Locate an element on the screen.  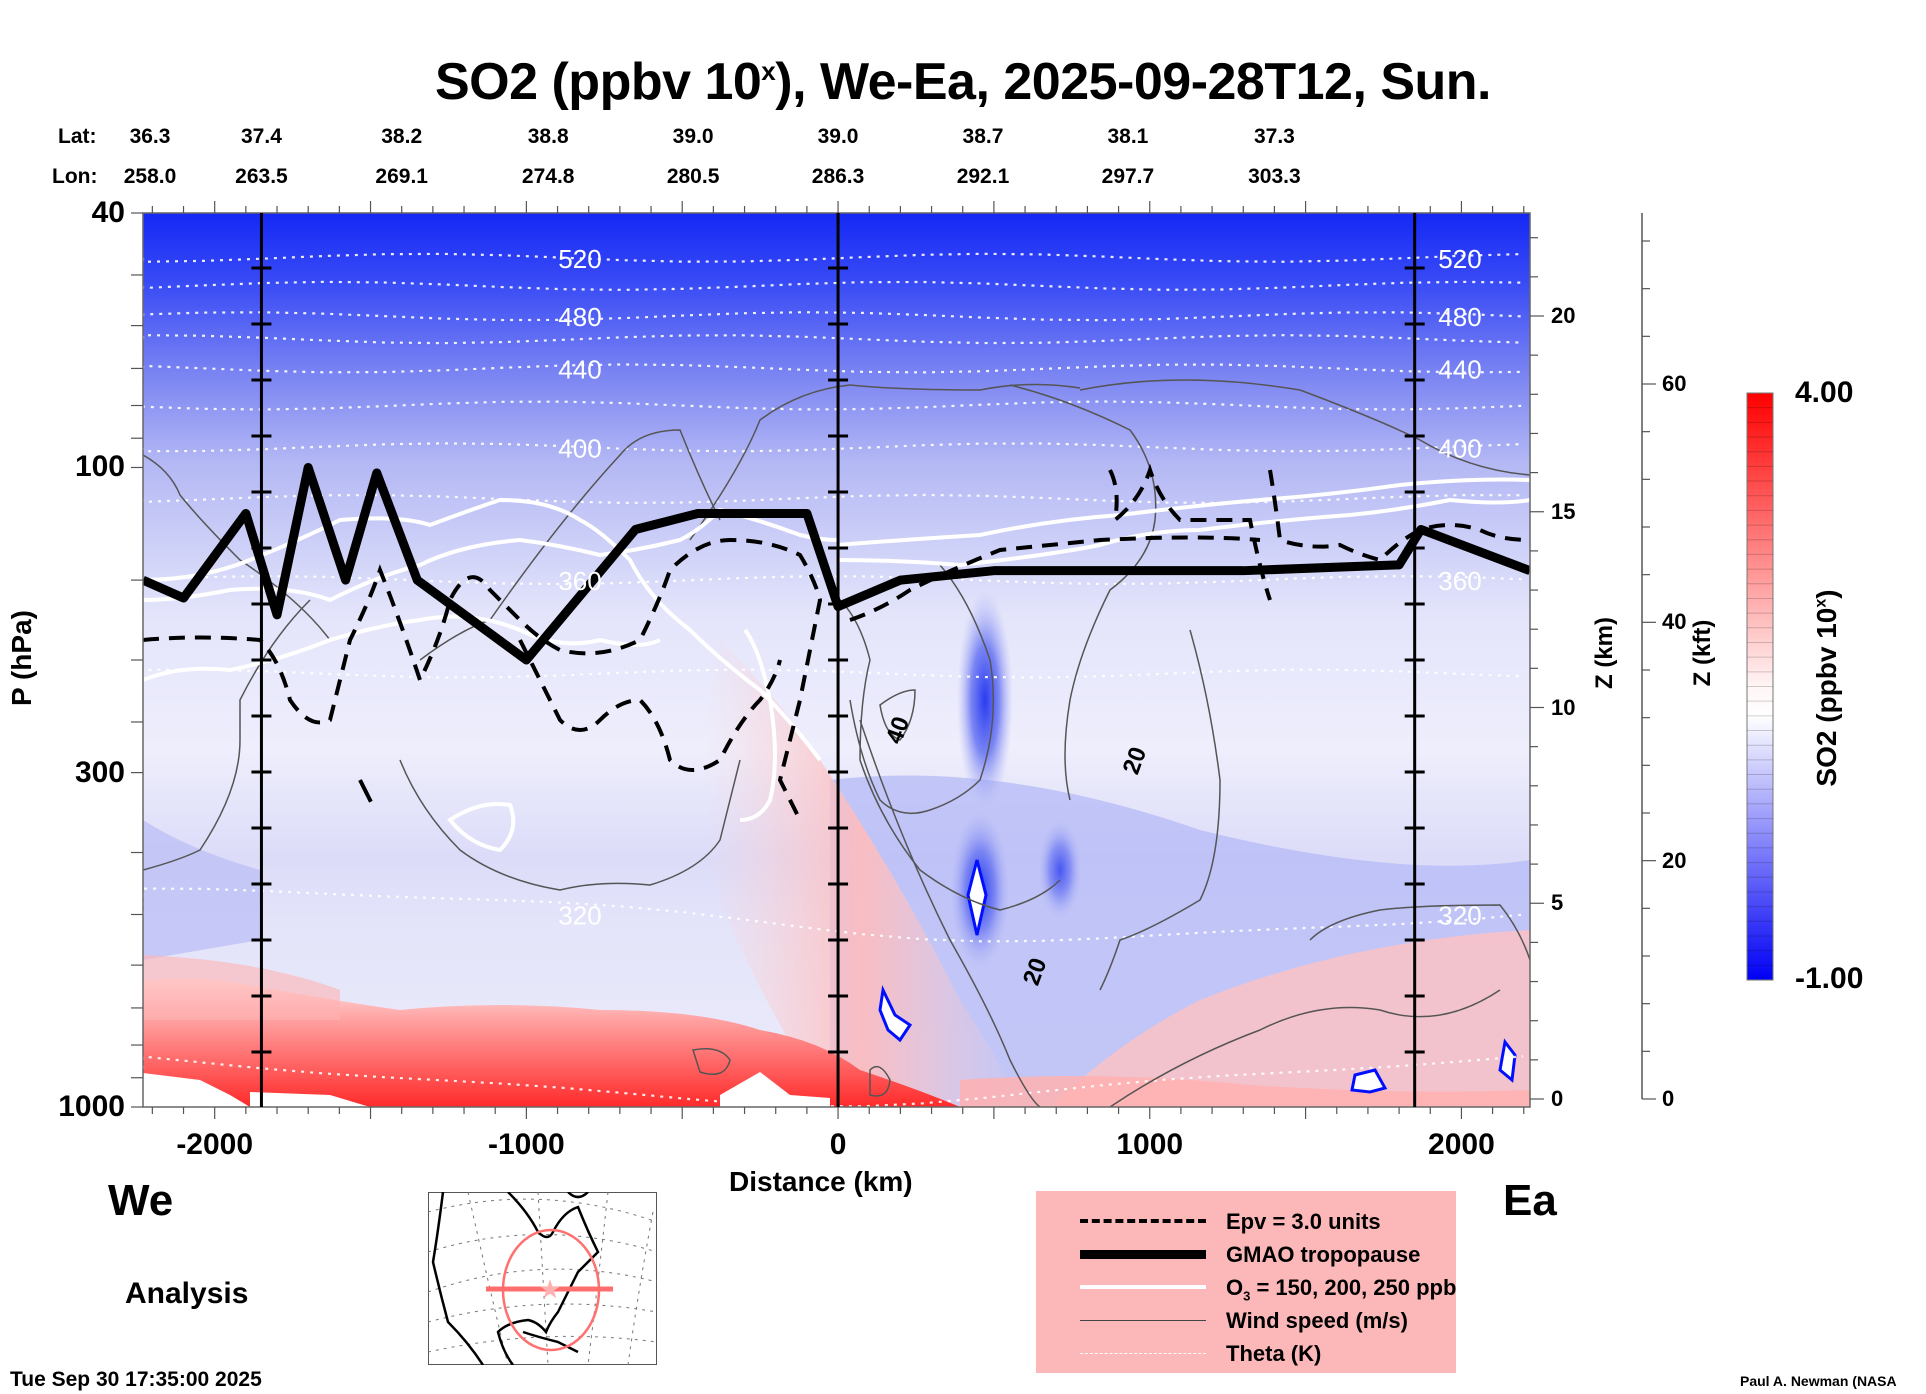
colorbar is located at coordinates (1760, 686).